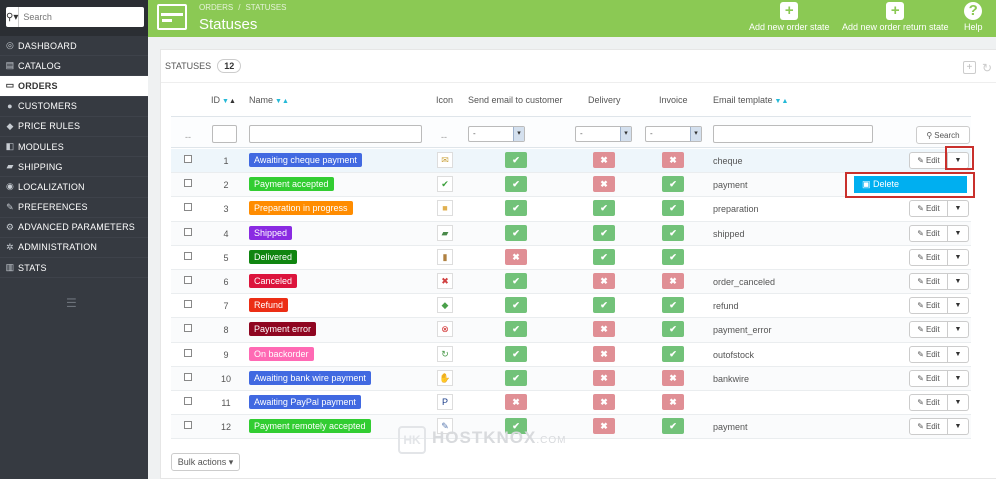  What do you see at coordinates (571, 282) in the screenshot?
I see `table-row: 6 Canceled ✖ ✔ ✖ ✖ order_canceled ✎ Edit ▼` at bounding box center [571, 282].